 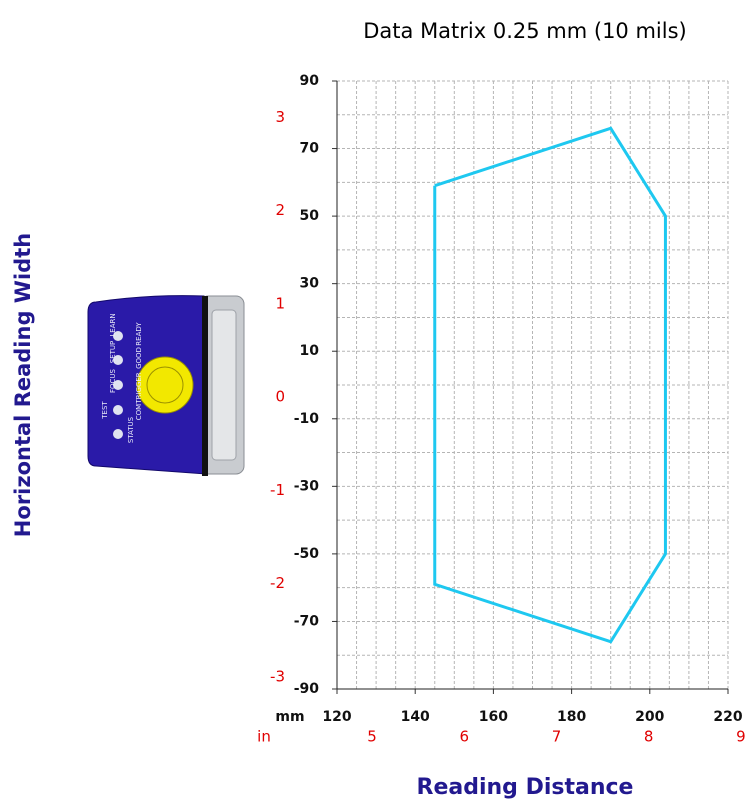 What do you see at coordinates (280, 210) in the screenshot?
I see `y2-tick-label: 2` at bounding box center [280, 210].